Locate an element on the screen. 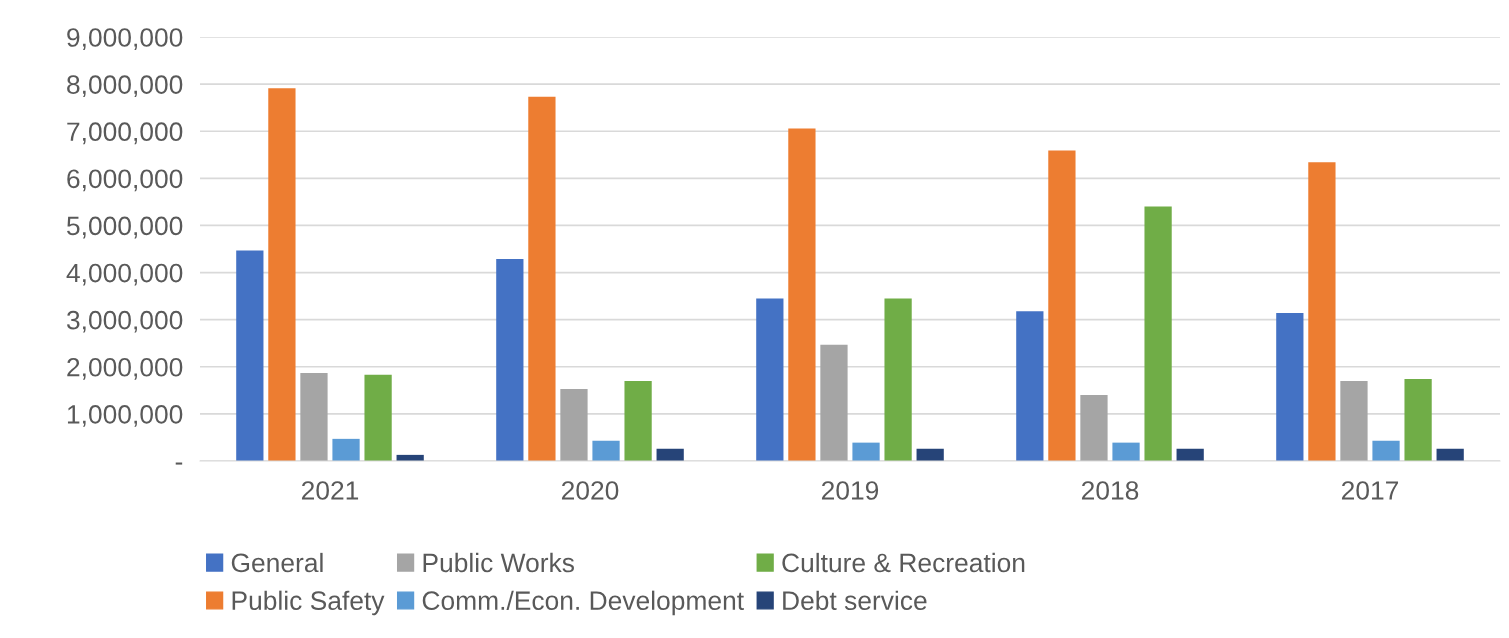 This screenshot has height=638, width=1509. legend-label: Culture & Recreation is located at coordinates (903, 562).